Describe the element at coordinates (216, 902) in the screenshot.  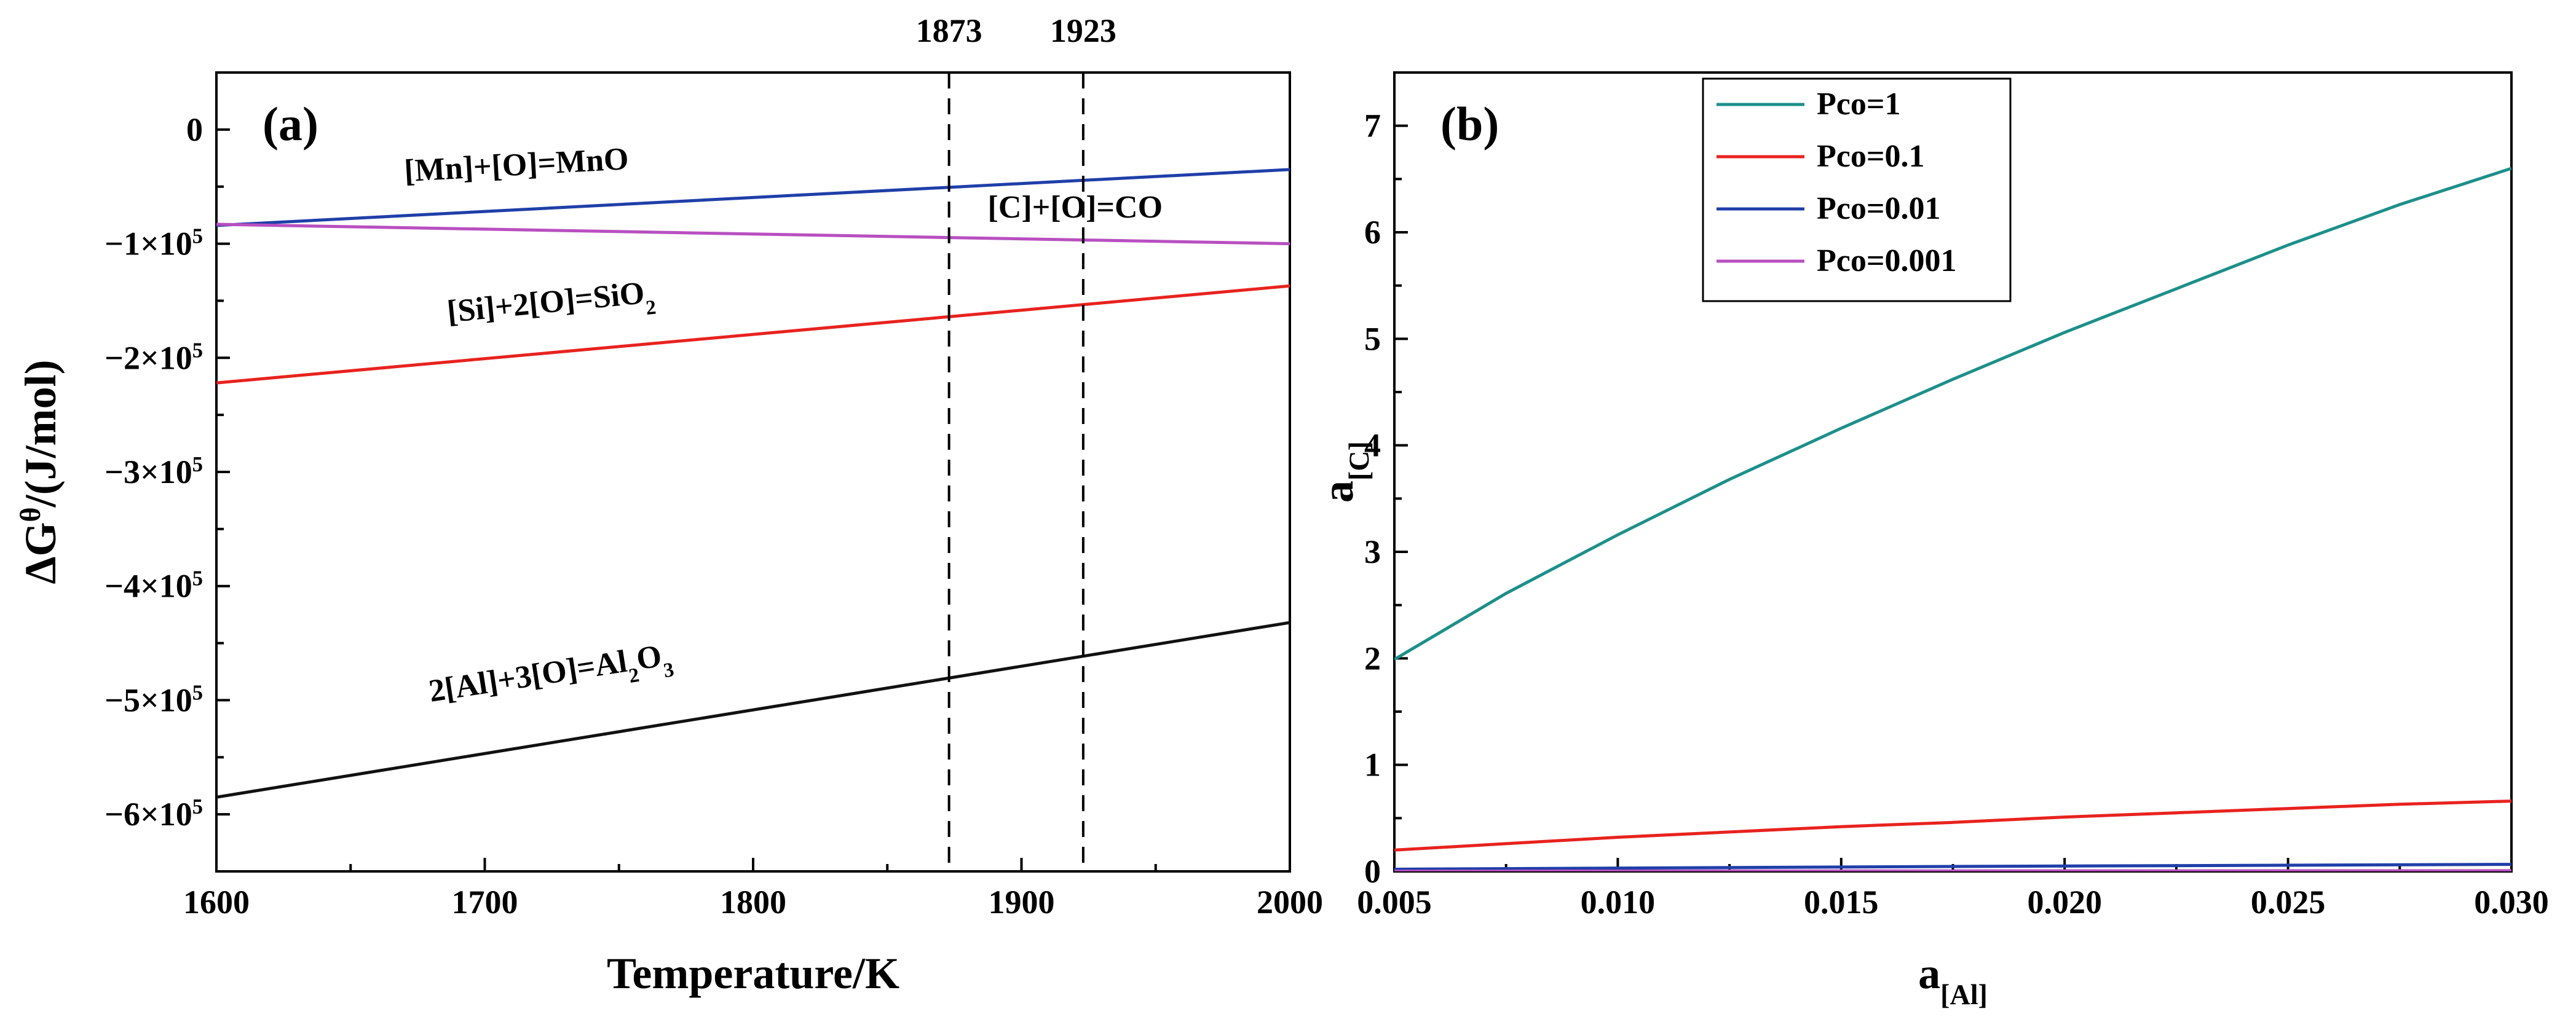
I see `x-tick-label: 1600` at that location.